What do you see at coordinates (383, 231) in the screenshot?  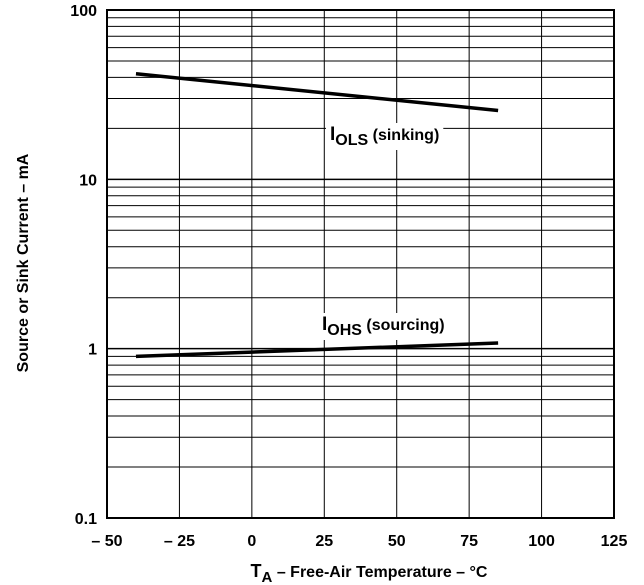 I see `series-labels: IOLS (sinking)IOHS (sourcing)` at bounding box center [383, 231].